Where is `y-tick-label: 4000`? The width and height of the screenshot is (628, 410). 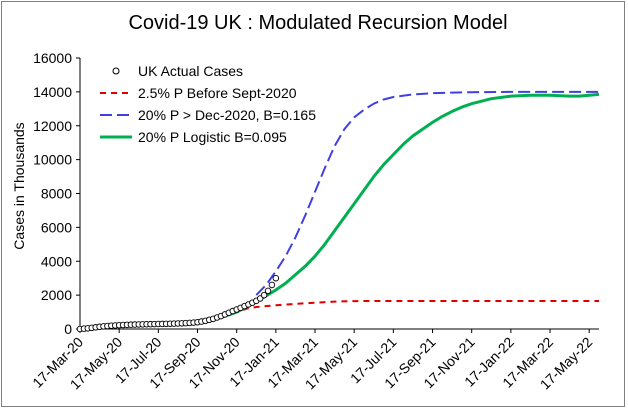 y-tick-label: 4000 is located at coordinates (56, 261).